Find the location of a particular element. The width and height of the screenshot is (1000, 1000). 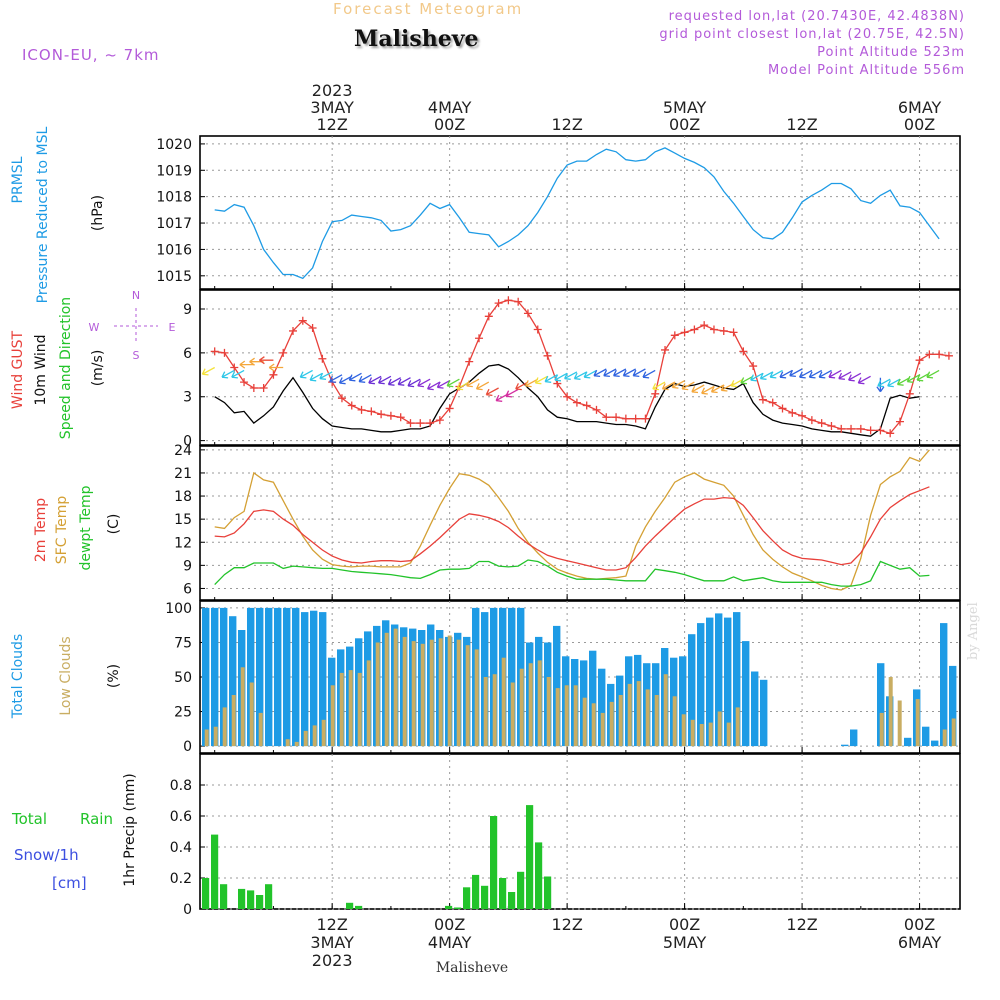

top-time-label: 12Z is located at coordinates (801, 124).